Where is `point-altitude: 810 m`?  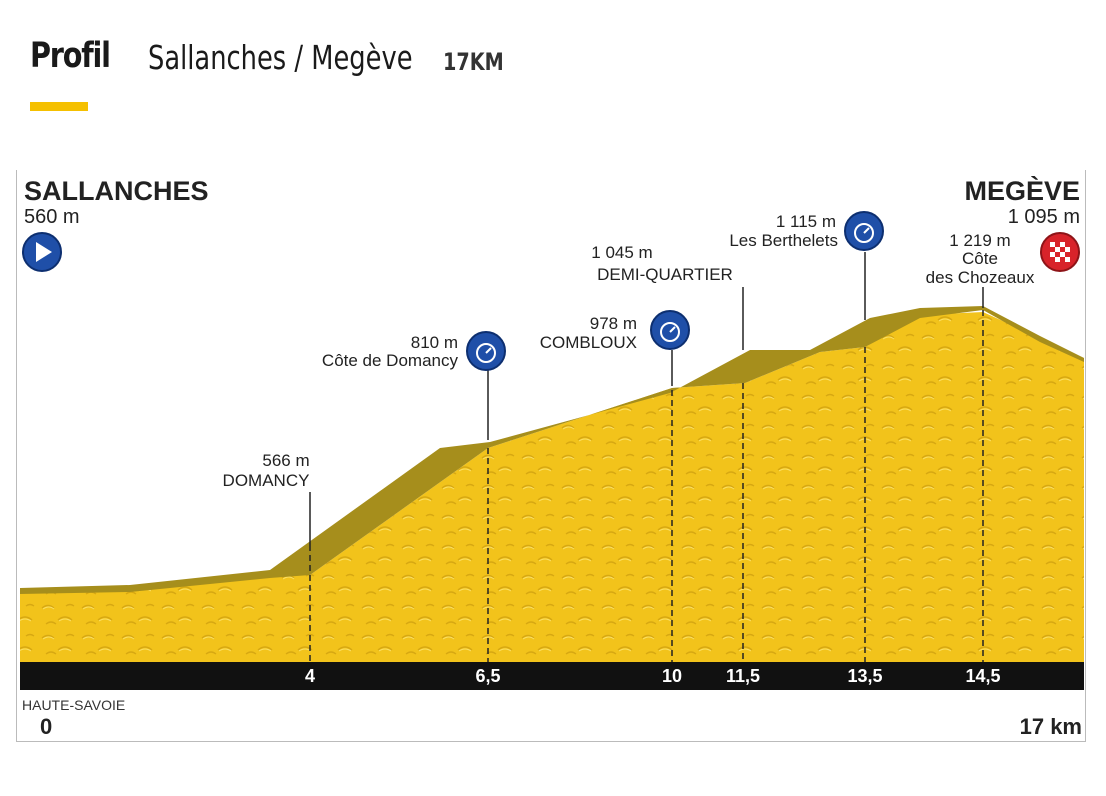
point-altitude: 810 m is located at coordinates (434, 342).